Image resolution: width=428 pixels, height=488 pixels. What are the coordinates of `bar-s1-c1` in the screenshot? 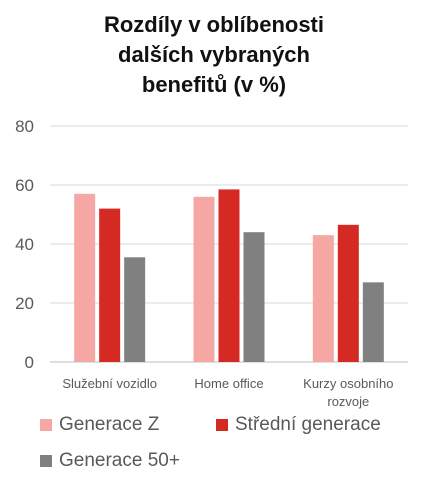 It's located at (229, 275).